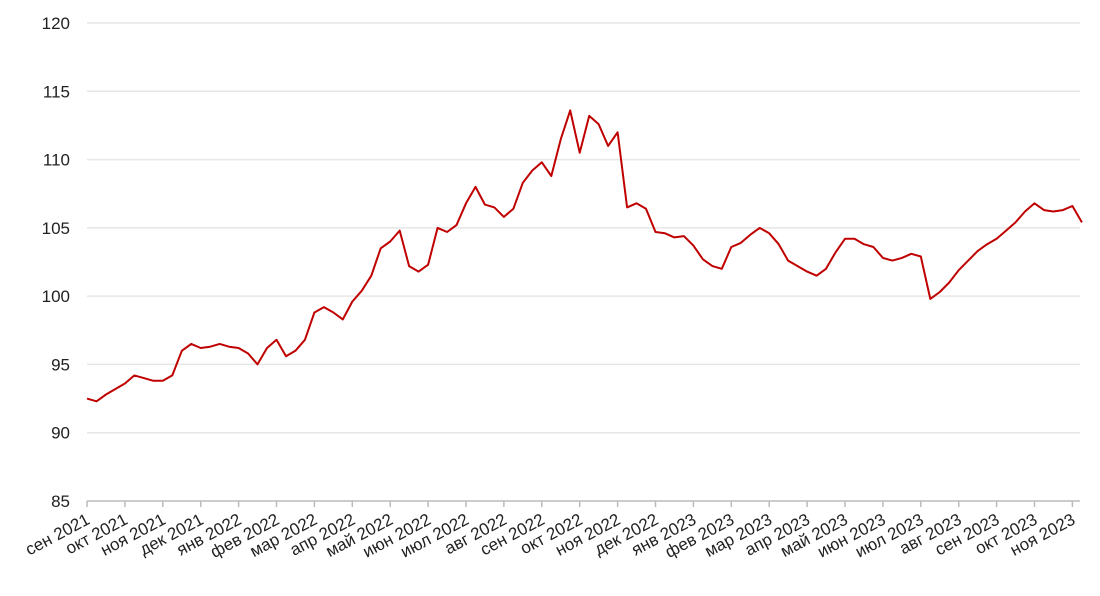 This screenshot has width=1100, height=596. Describe the element at coordinates (60, 501) in the screenshot. I see `y-tick-label: 85` at that location.